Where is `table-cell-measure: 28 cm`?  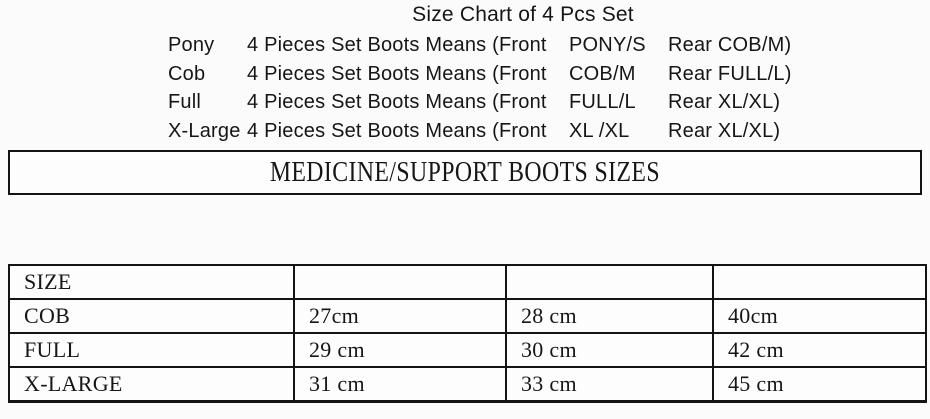 table-cell-measure: 28 cm is located at coordinates (609, 316).